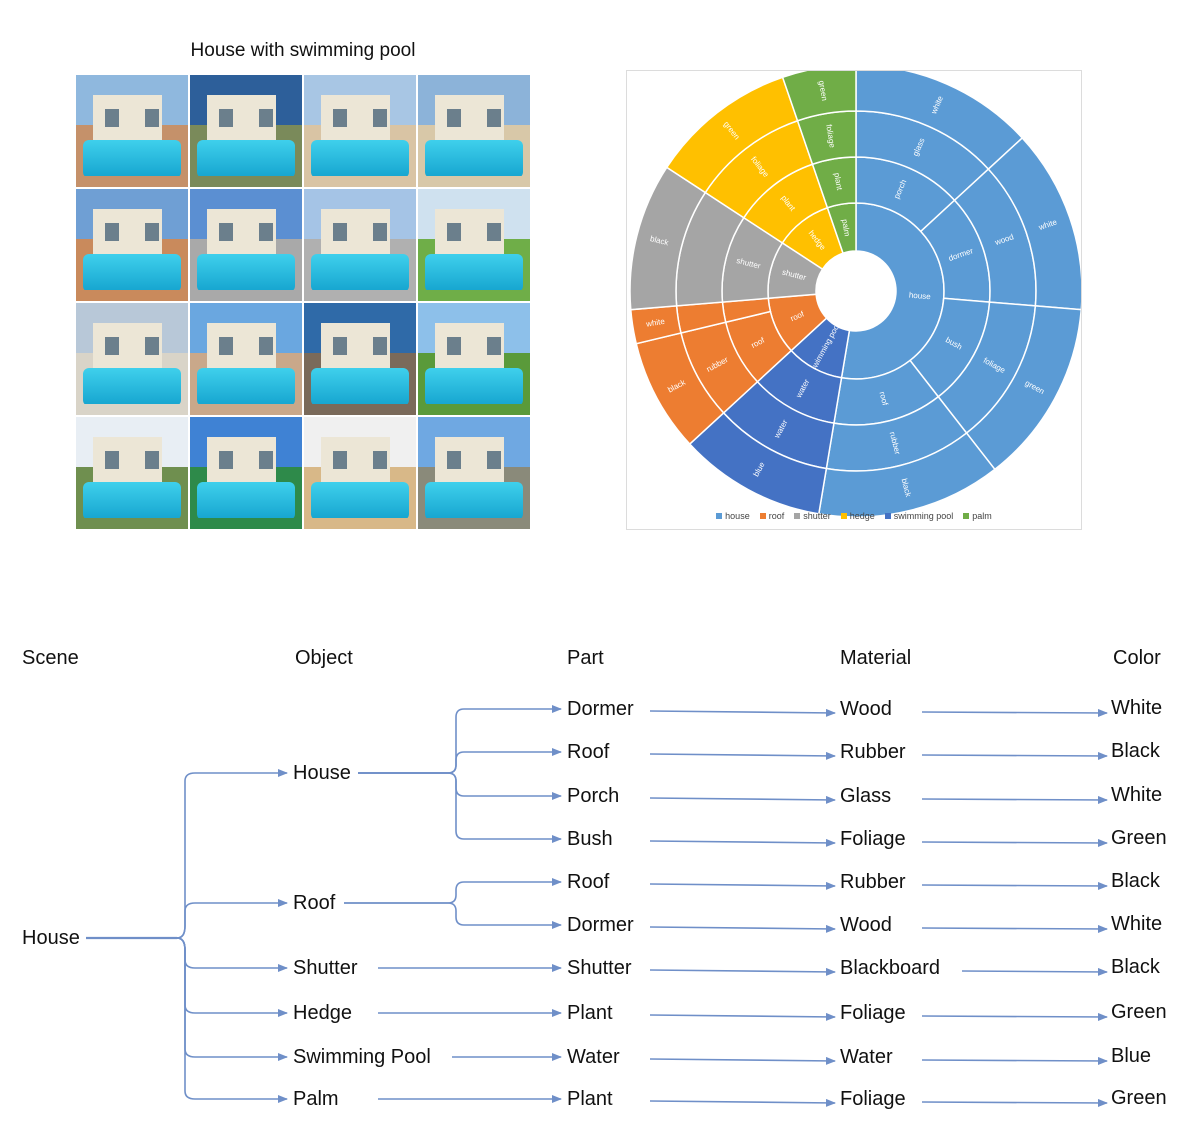 Image resolution: width=1181 pixels, height=1121 pixels. I want to click on part-label: Shutter, so click(599, 968).